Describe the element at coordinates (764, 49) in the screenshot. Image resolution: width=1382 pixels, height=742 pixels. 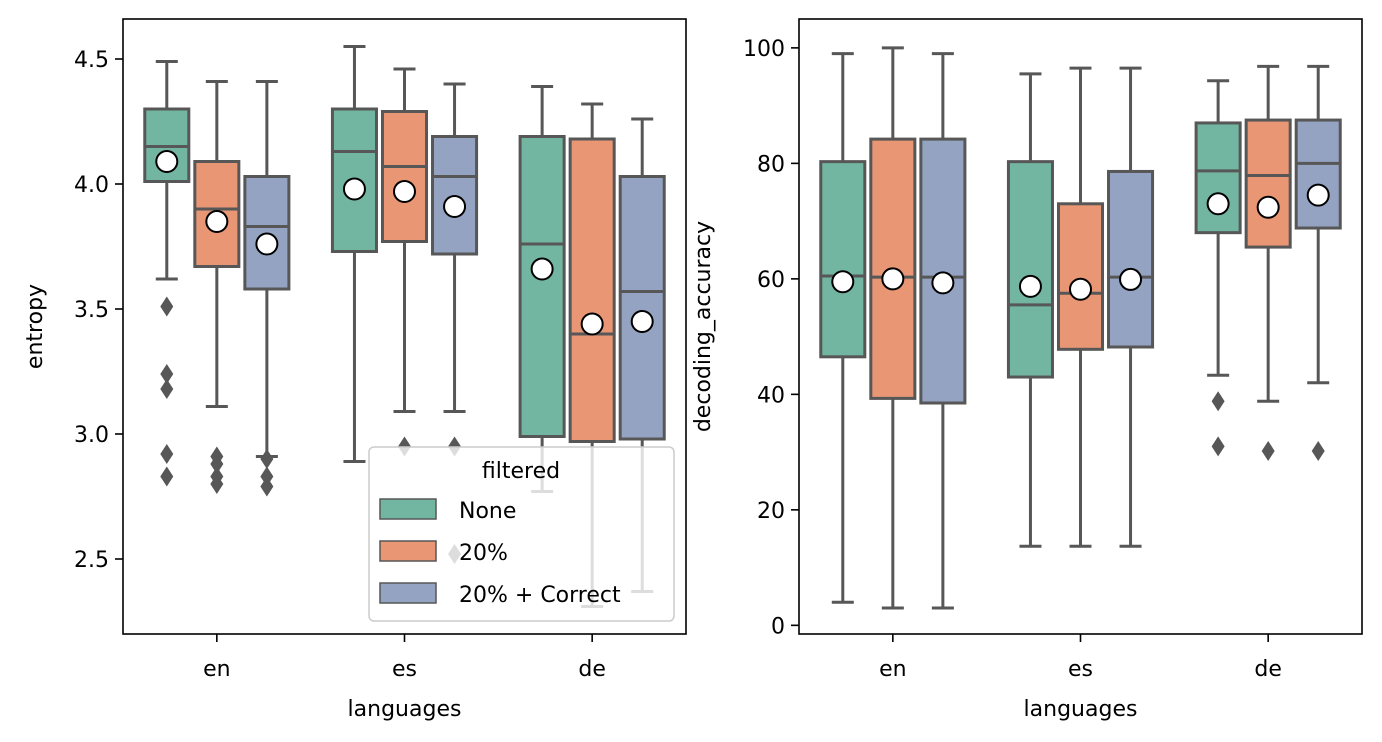
I see `y-tick-label: 100` at that location.